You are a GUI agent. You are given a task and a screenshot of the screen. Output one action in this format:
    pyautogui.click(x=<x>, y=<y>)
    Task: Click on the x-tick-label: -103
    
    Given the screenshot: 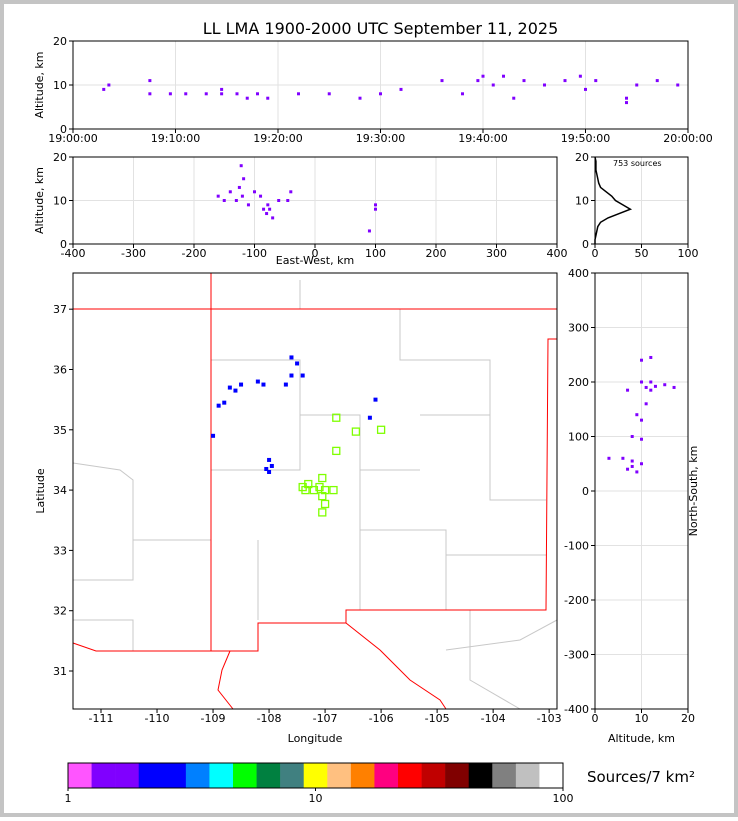 What is the action you would take?
    pyautogui.click(x=549, y=718)
    